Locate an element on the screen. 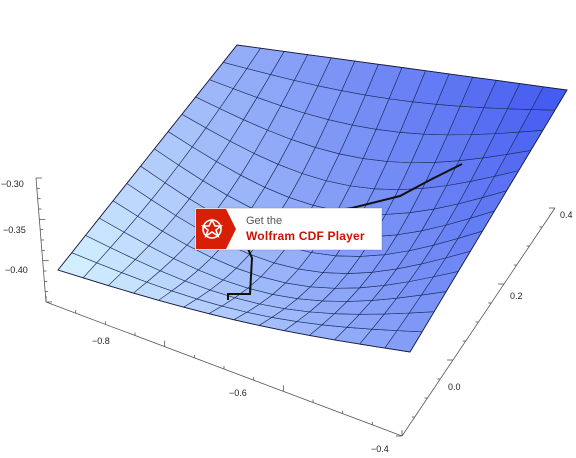  x-tick-label: −0.6 is located at coordinates (238, 393).